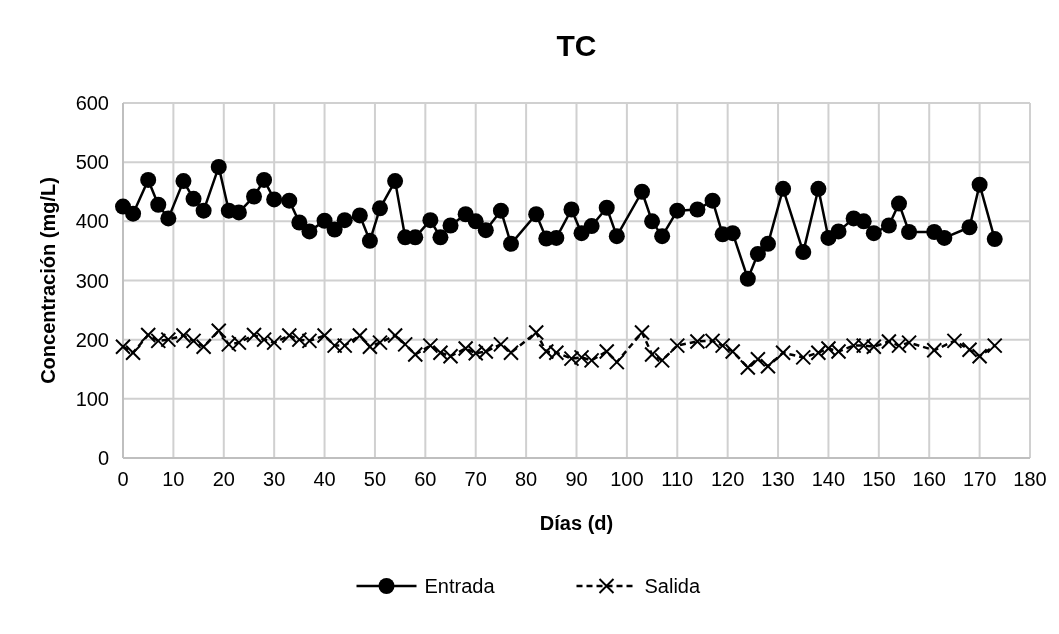  Describe the element at coordinates (778, 479) in the screenshot. I see `x-tick-label: 130` at that location.